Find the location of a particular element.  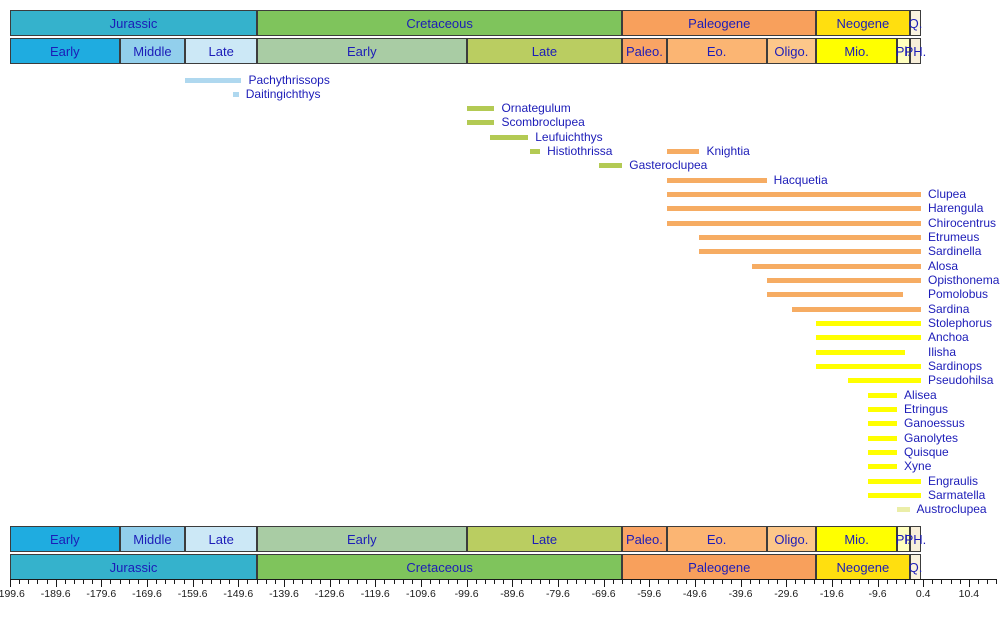

axis-tick-label: -29.6 is located at coordinates (786, 594).